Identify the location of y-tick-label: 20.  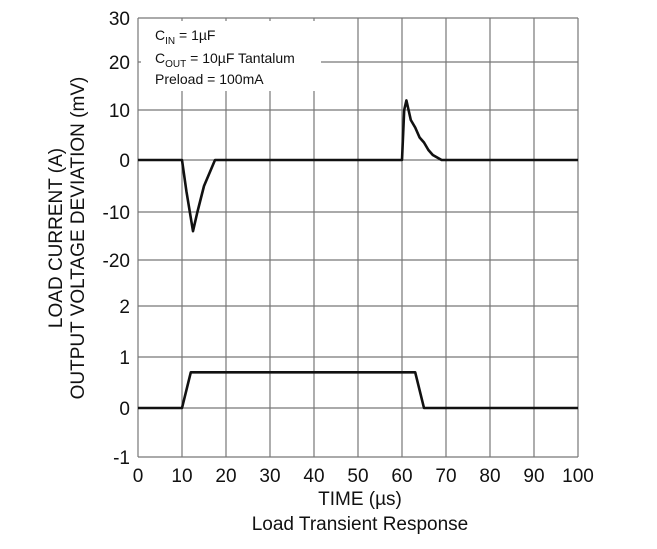
(119, 63).